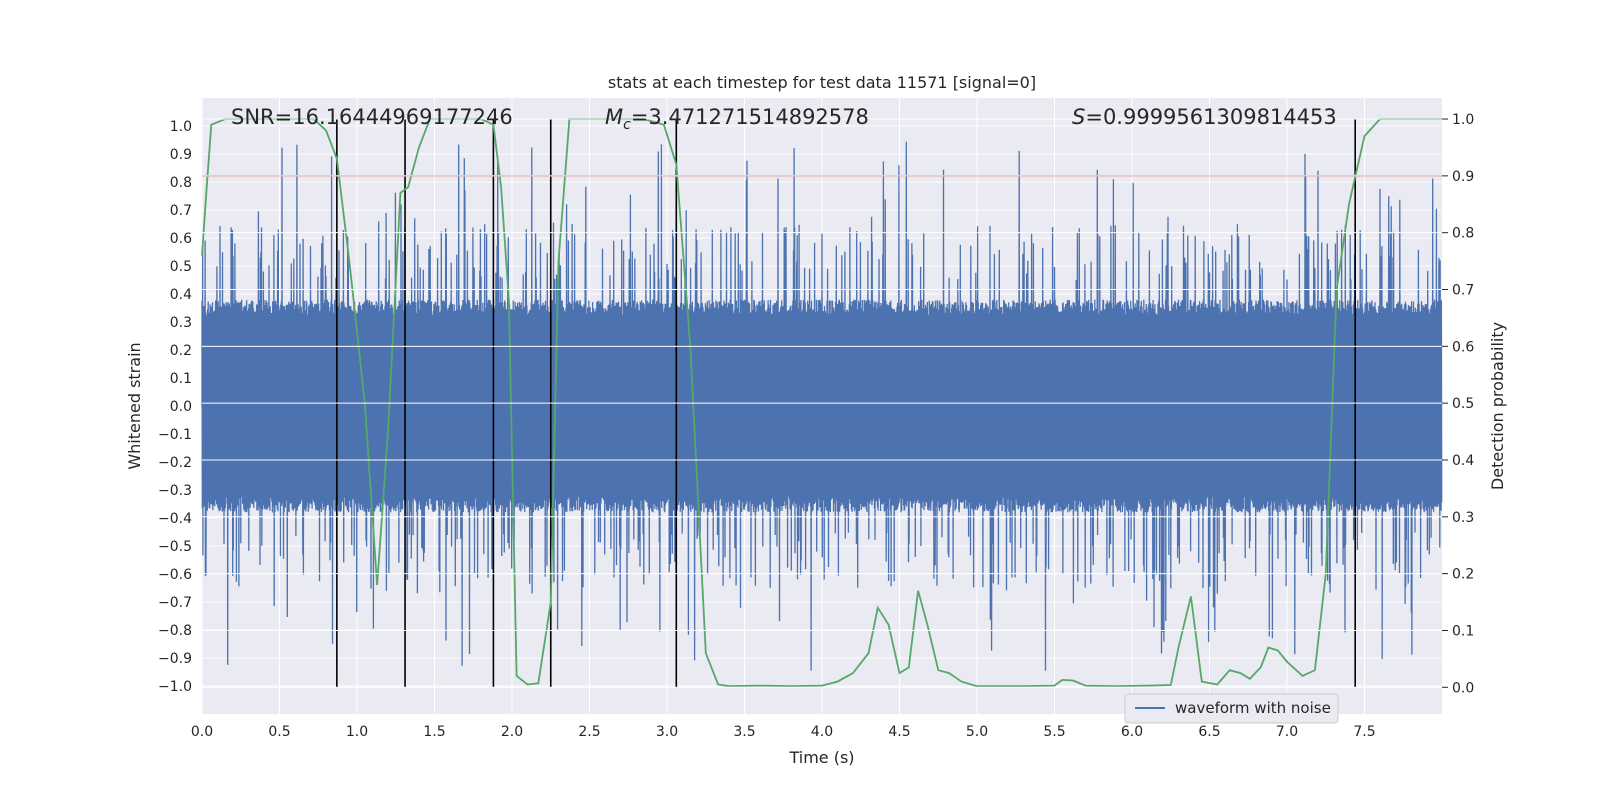 The image size is (1600, 800). Describe the element at coordinates (1253, 708) in the screenshot. I see `legend-entry: waveform with noise` at that location.